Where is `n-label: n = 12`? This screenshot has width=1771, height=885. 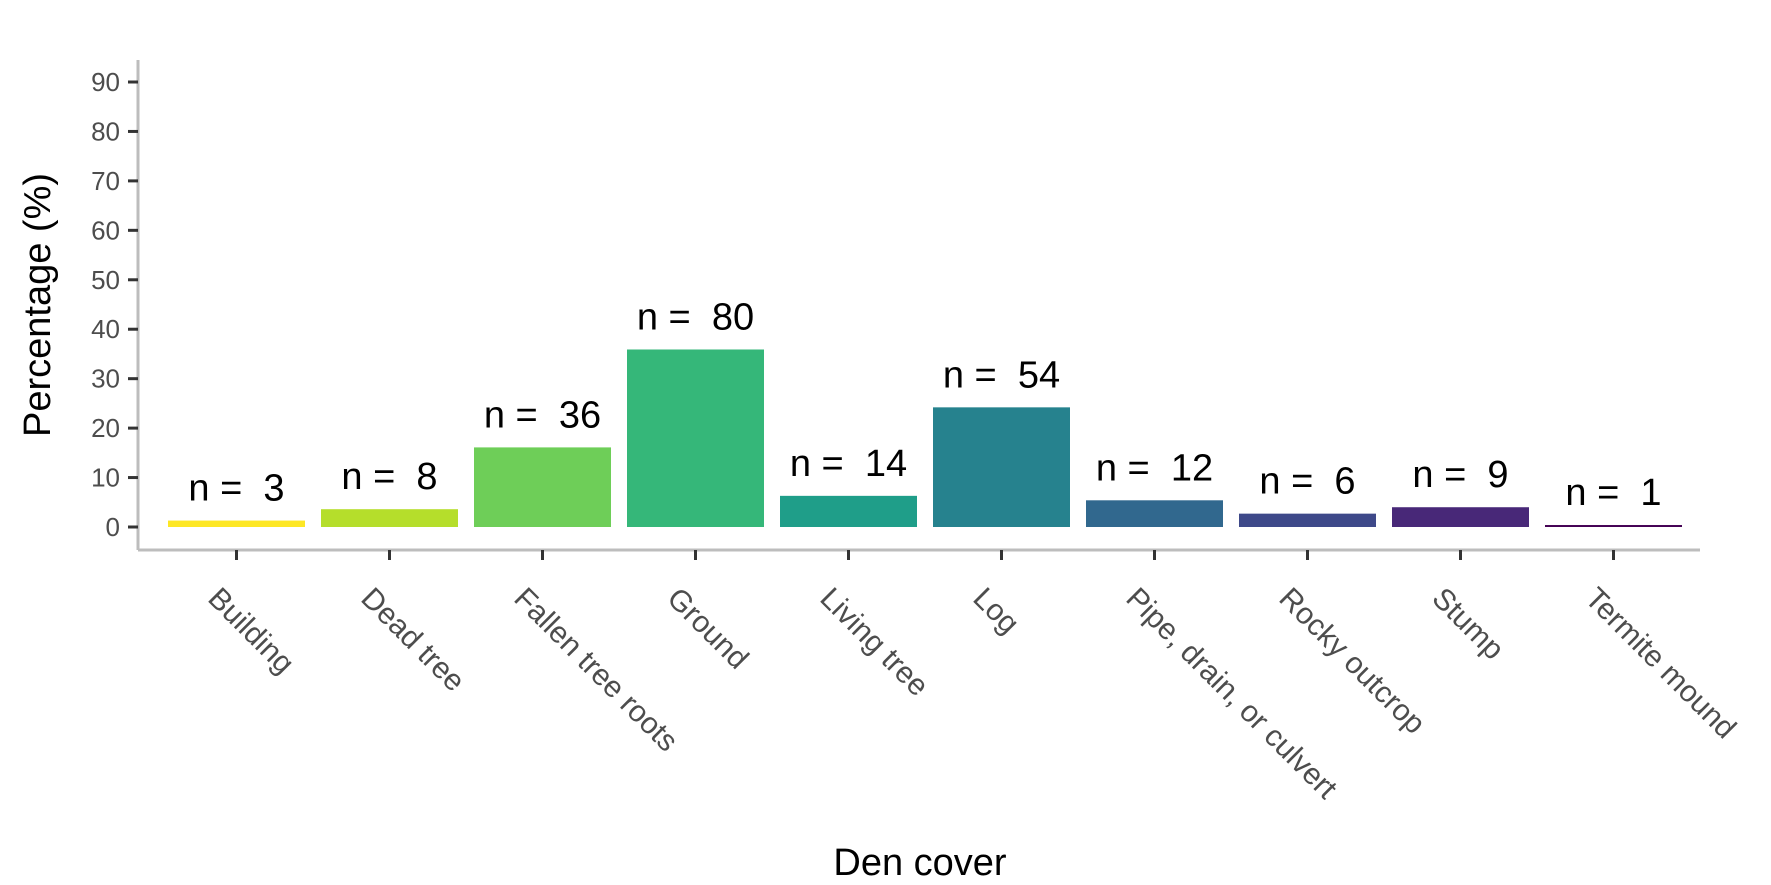 n-label: n = 12 is located at coordinates (1154, 468).